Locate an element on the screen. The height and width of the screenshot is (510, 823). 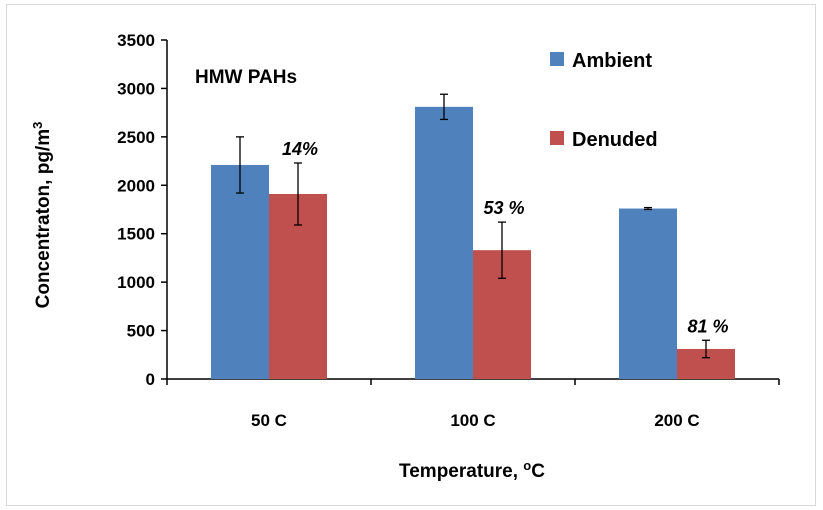
reduction-label: 81 % is located at coordinates (707, 326).